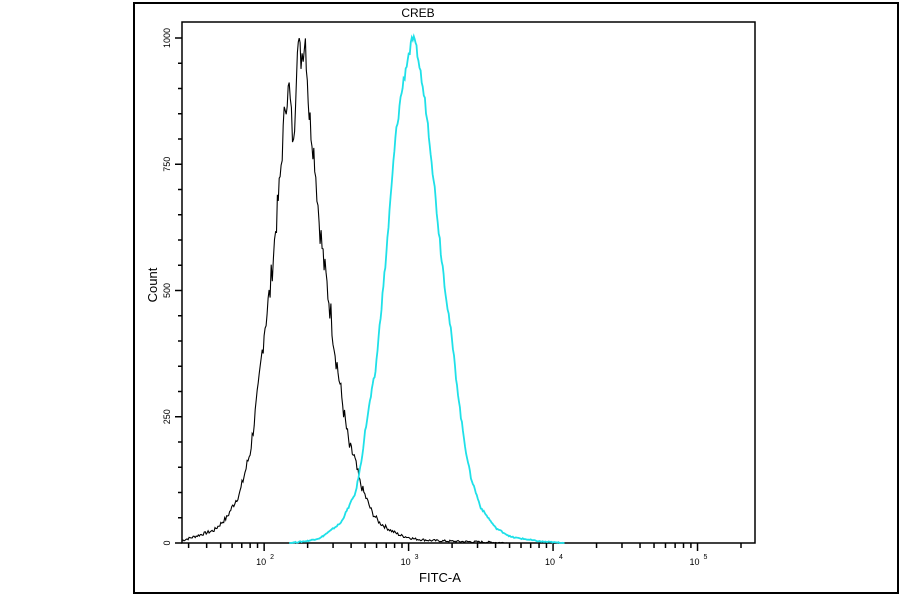 This screenshot has height=594, width=900. Describe the element at coordinates (440, 577) in the screenshot. I see `x-axis-label: FITC-A` at that location.